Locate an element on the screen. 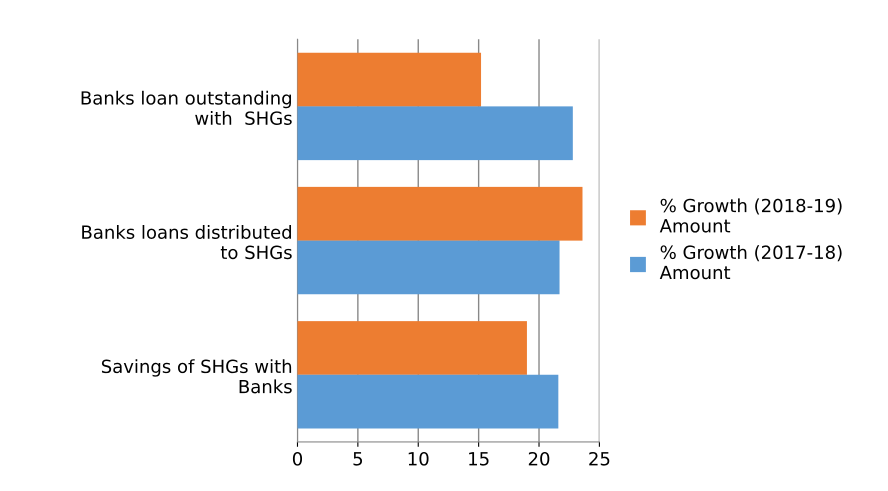 This screenshot has height=491, width=888. x-tick-label: 10 is located at coordinates (418, 459).